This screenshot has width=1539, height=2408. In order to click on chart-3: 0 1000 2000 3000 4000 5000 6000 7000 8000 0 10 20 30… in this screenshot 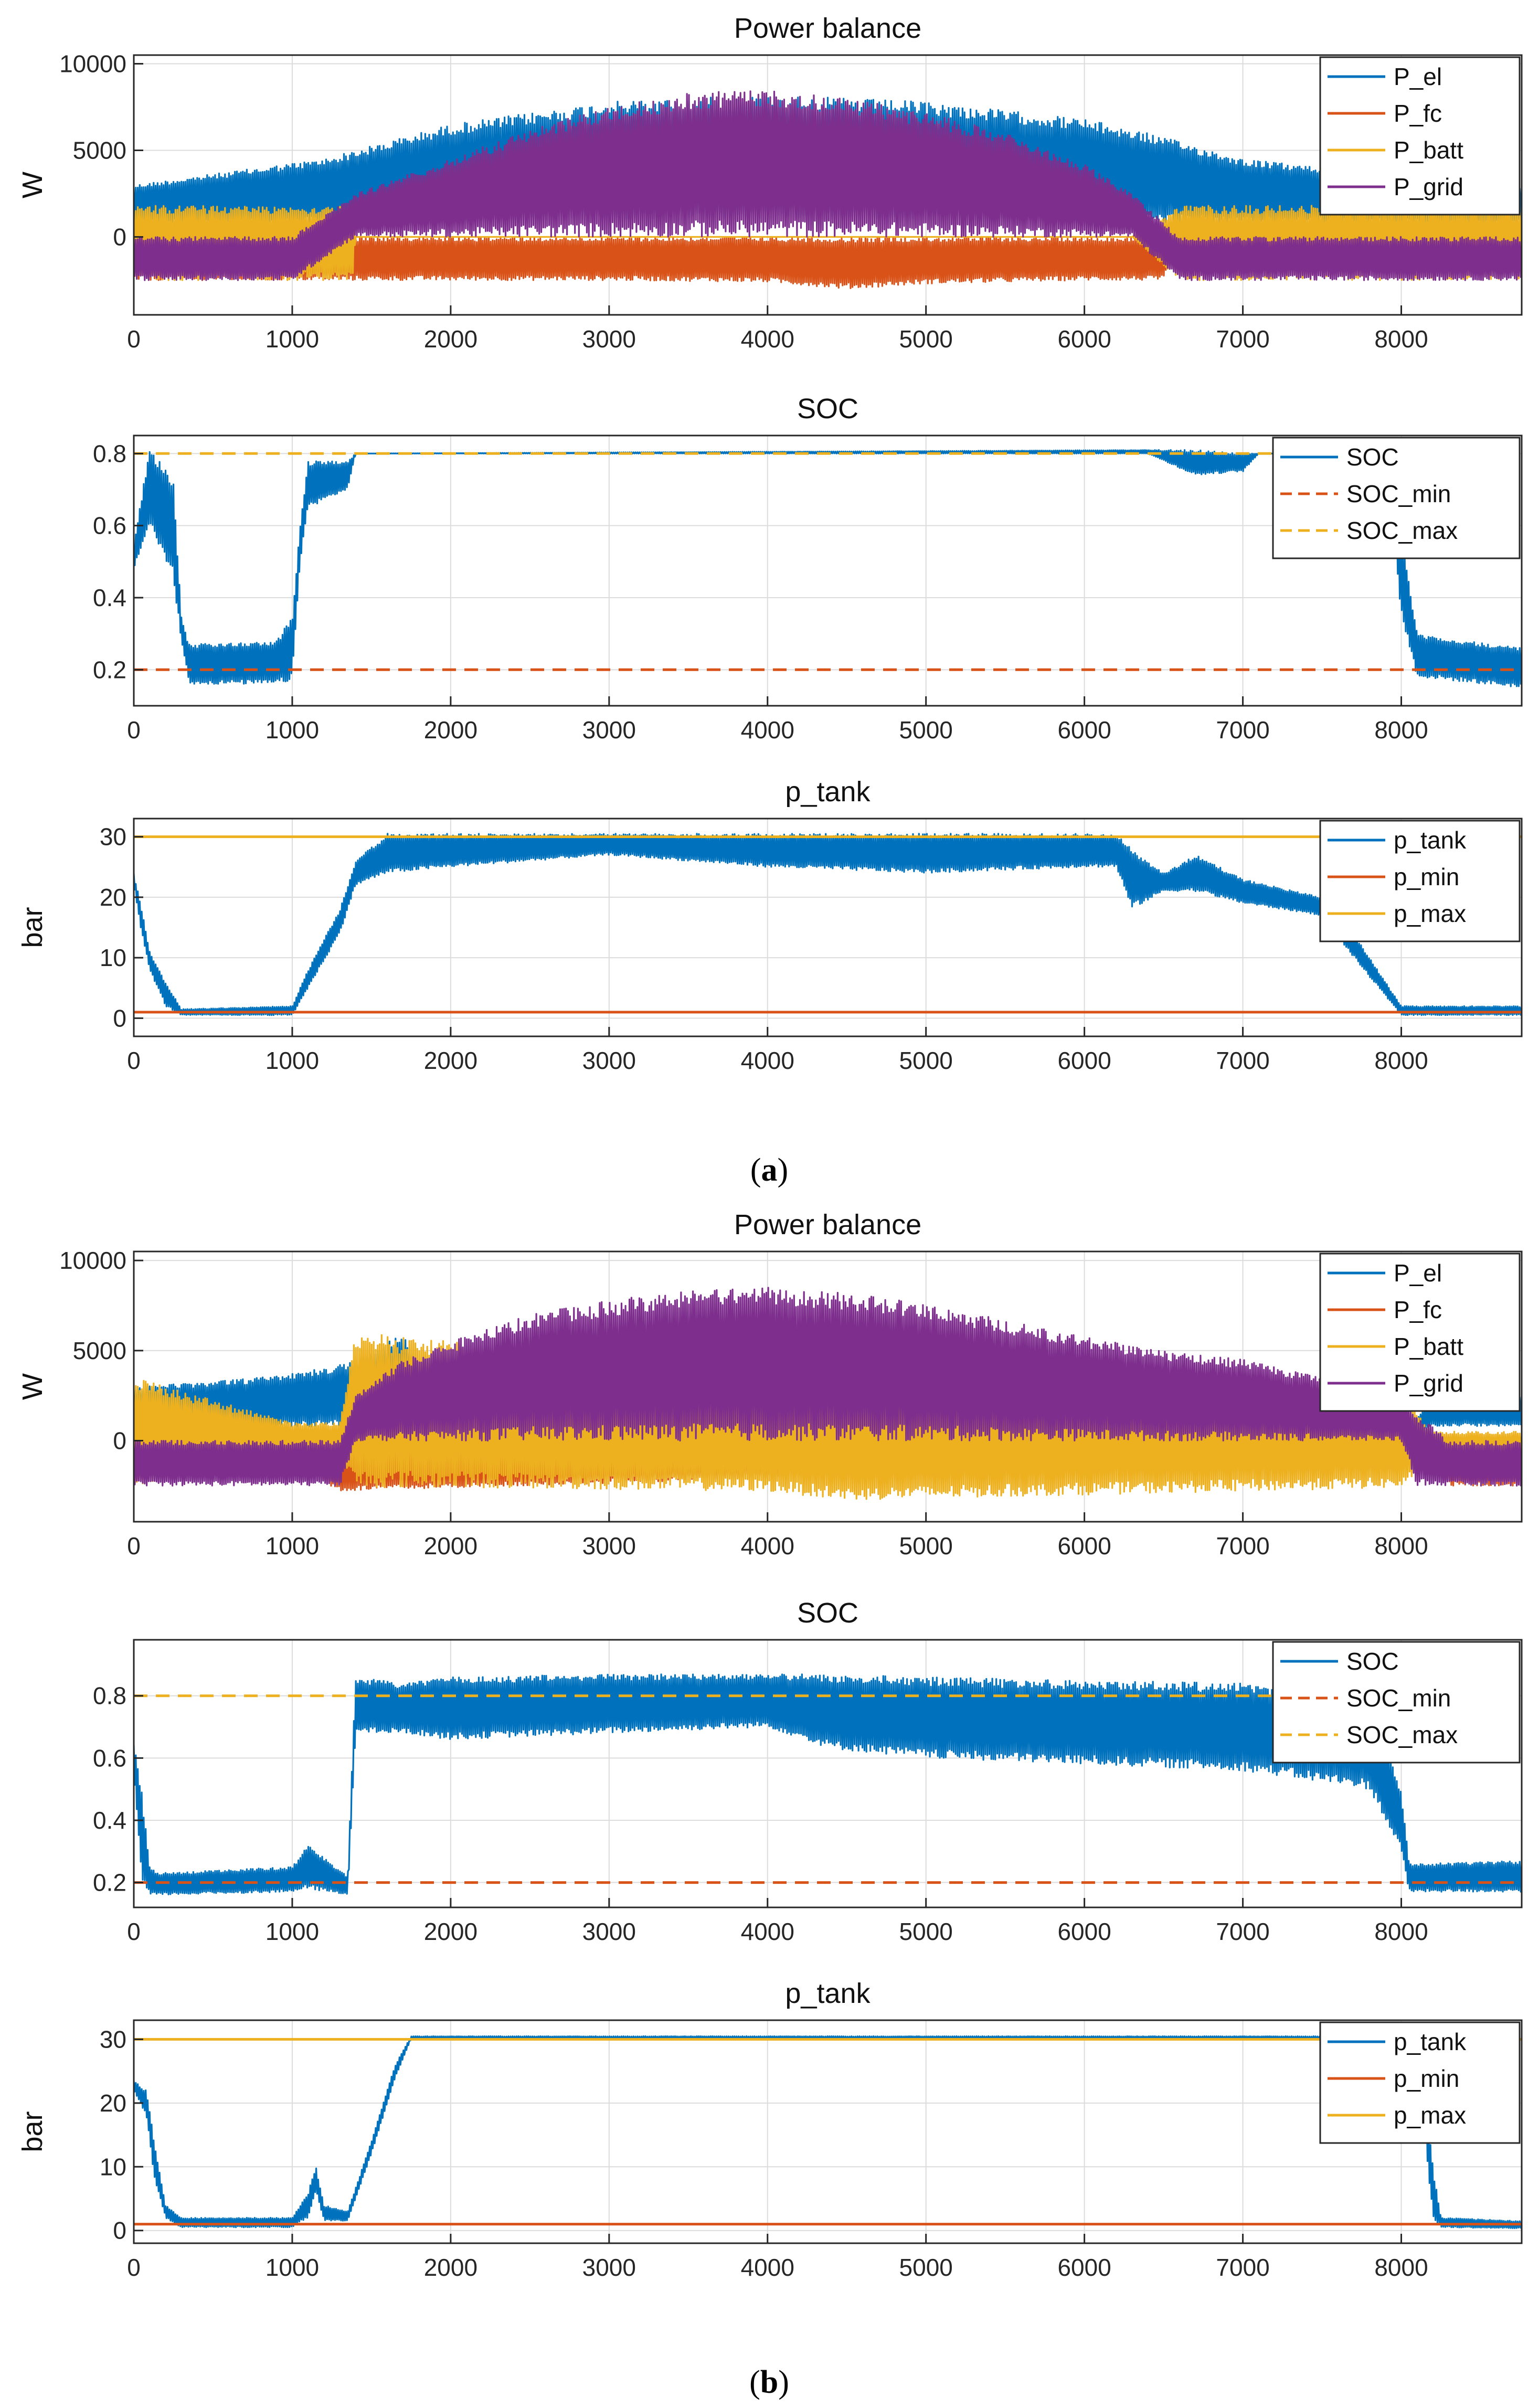, I will do `click(770, 925)`.